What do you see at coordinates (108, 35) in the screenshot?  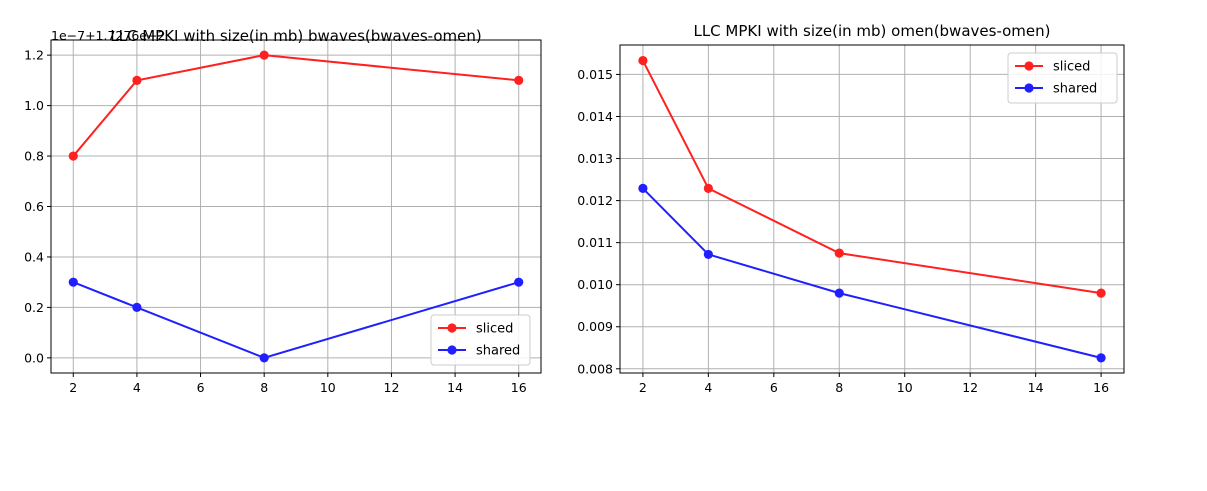 I see `y-offset-label: 1e−7+1.7276e−2` at bounding box center [108, 35].